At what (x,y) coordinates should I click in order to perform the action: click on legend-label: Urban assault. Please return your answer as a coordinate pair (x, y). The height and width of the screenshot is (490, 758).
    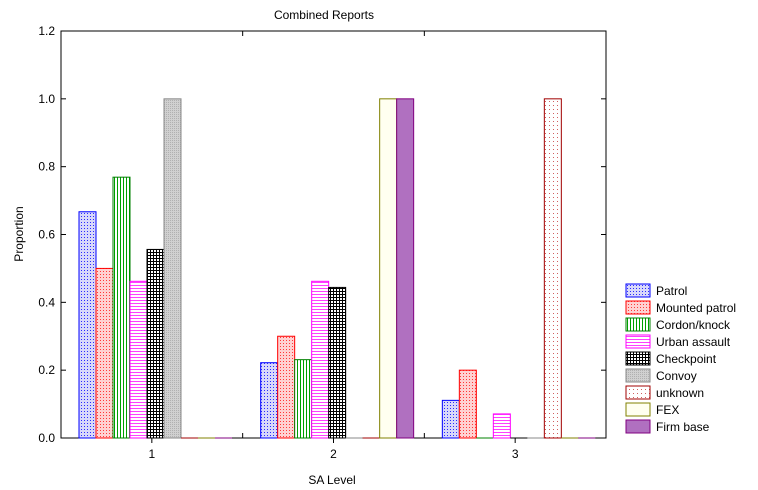
    Looking at the image, I should click on (693, 342).